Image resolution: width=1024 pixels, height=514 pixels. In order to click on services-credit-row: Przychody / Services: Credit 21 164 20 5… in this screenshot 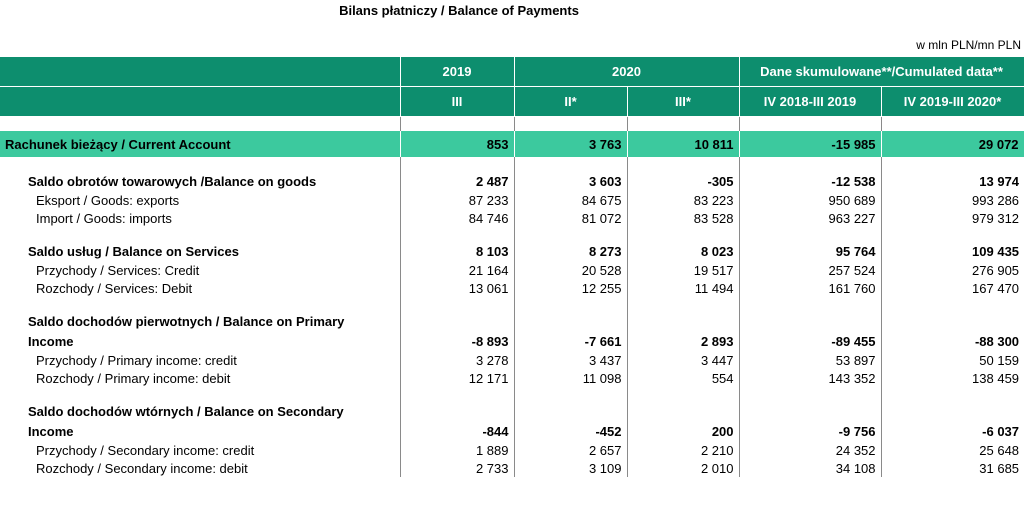, I will do `click(512, 270)`.